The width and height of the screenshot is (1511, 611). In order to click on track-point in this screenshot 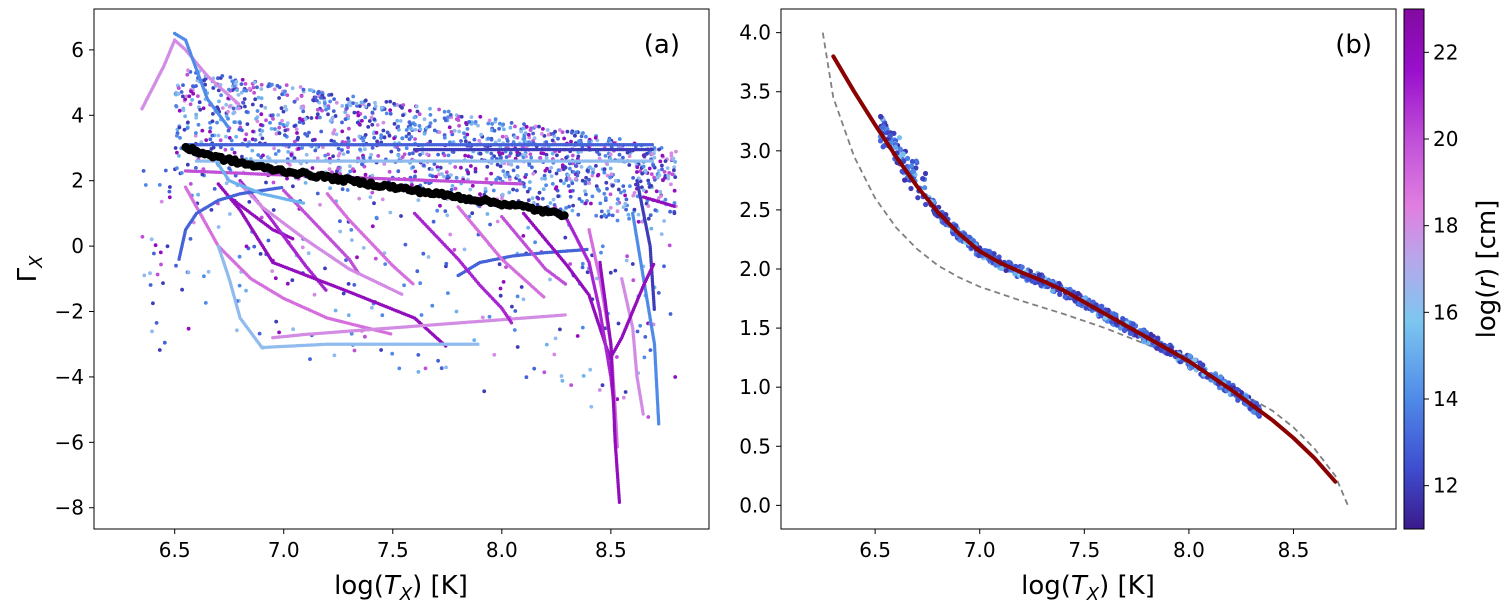, I will do `click(228, 126)`.